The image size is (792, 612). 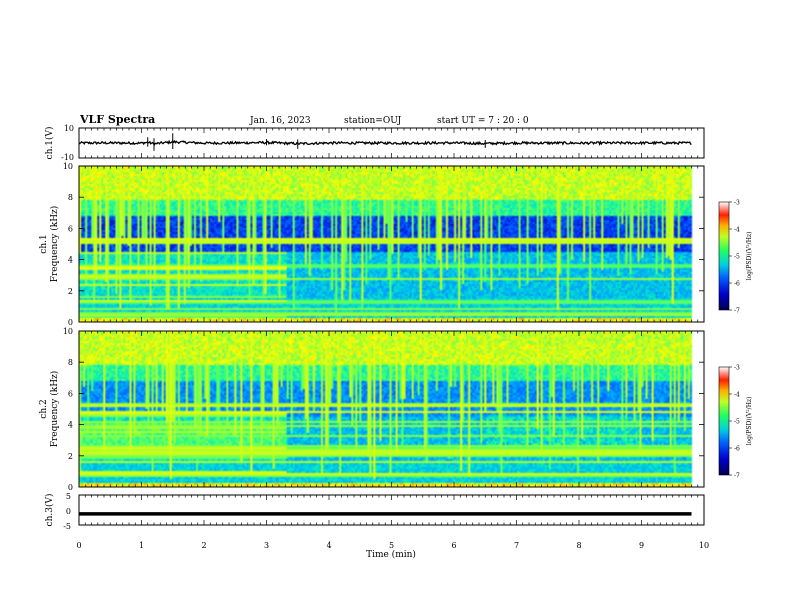 What do you see at coordinates (117, 119) in the screenshot?
I see `figure-title: VLF Spectra` at bounding box center [117, 119].